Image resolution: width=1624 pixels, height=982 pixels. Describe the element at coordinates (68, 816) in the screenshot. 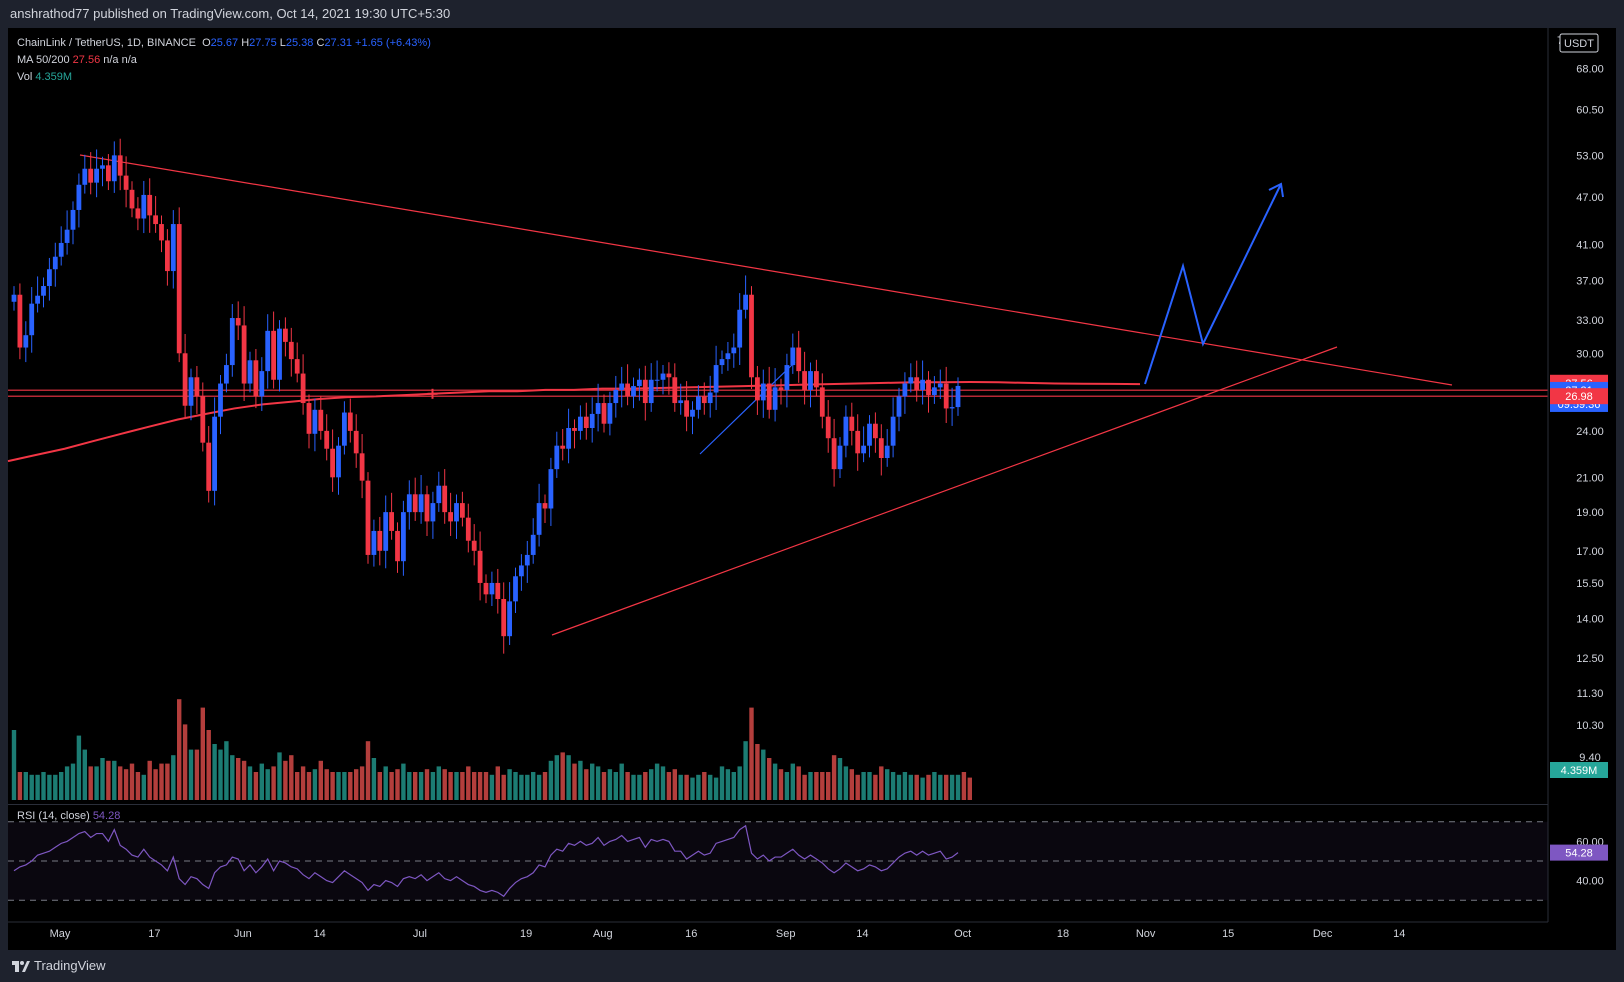

I see `rsi-legend: RSI (14, close) 54.28` at that location.